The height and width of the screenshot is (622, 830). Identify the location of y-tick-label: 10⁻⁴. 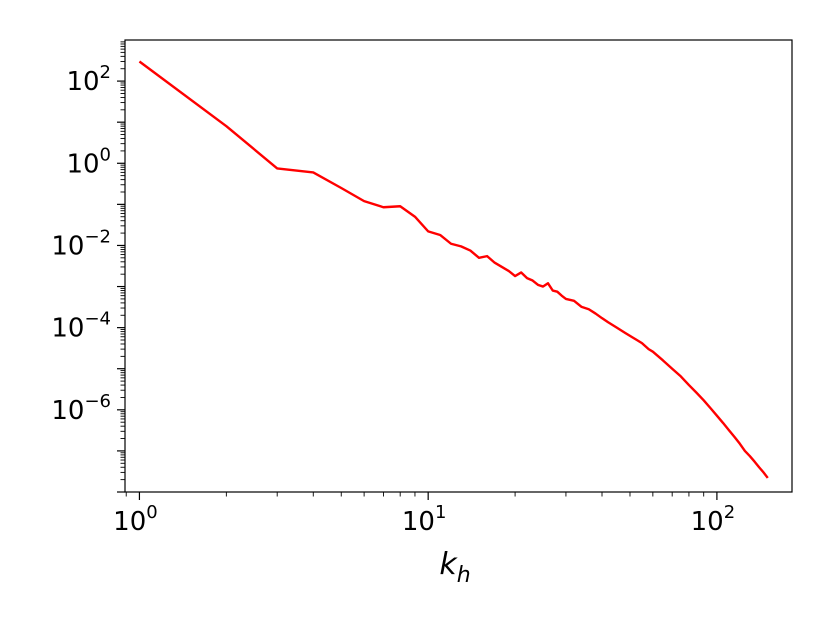
(81, 326).